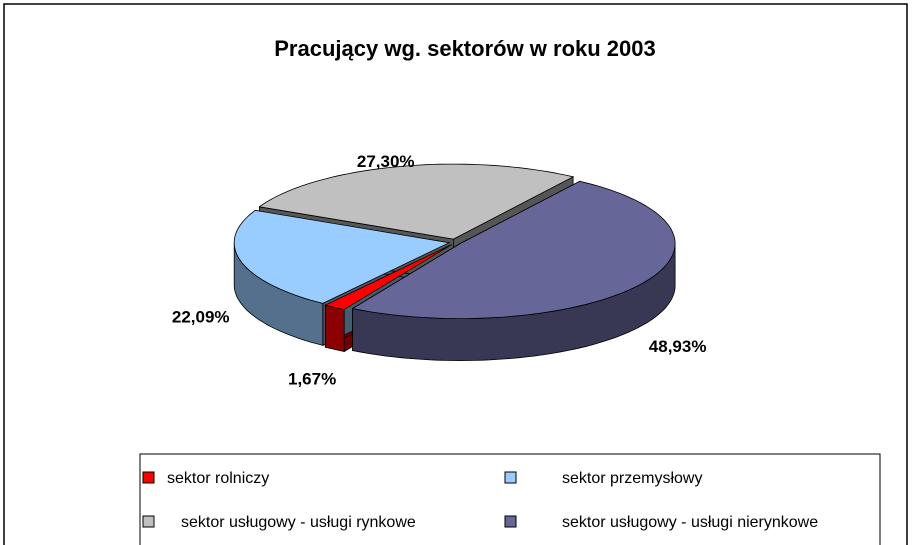 The height and width of the screenshot is (545, 912). I want to click on legend-label: sektor rolniczy, so click(218, 478).